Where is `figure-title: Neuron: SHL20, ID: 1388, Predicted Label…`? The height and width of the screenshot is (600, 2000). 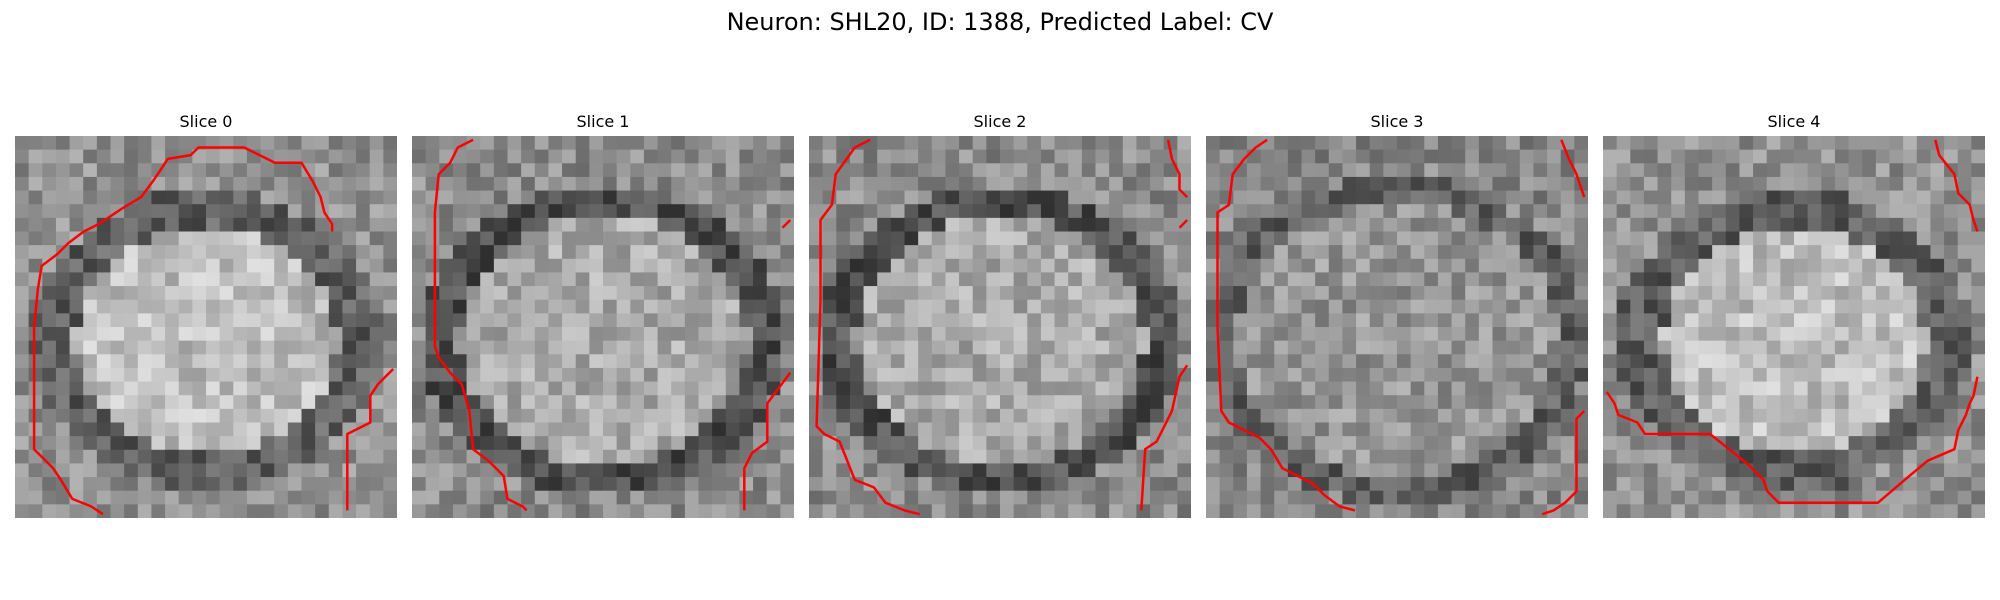 figure-title: Neuron: SHL20, ID: 1388, Predicted Label… is located at coordinates (1000, 22).